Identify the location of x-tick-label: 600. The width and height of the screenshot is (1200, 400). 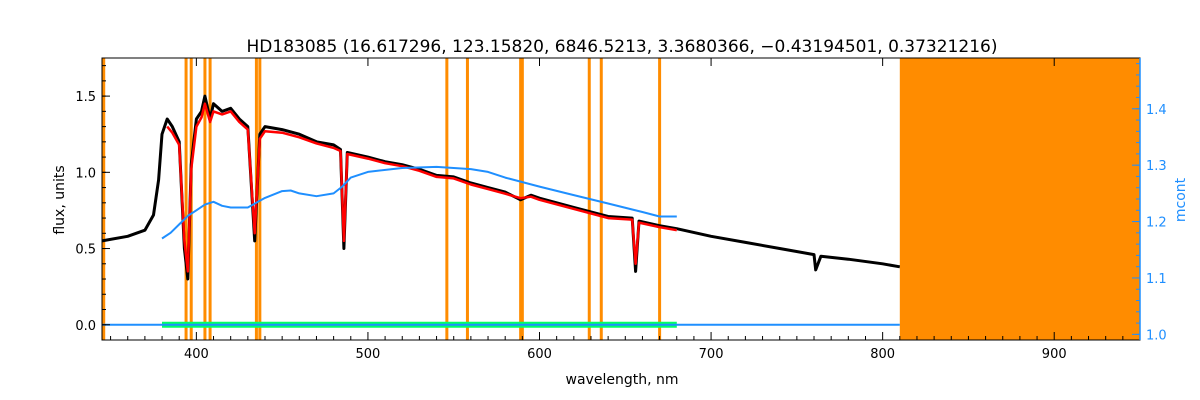
(539, 354).